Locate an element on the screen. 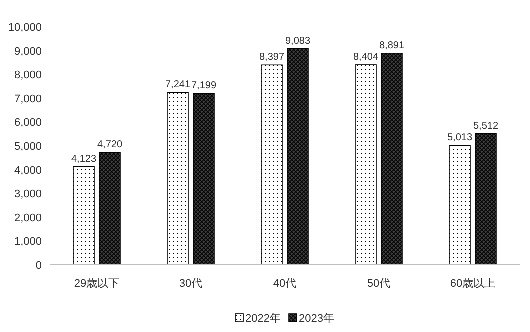 Image resolution: width=530 pixels, height=332 pixels. data-label: 8,891 is located at coordinates (392, 46).